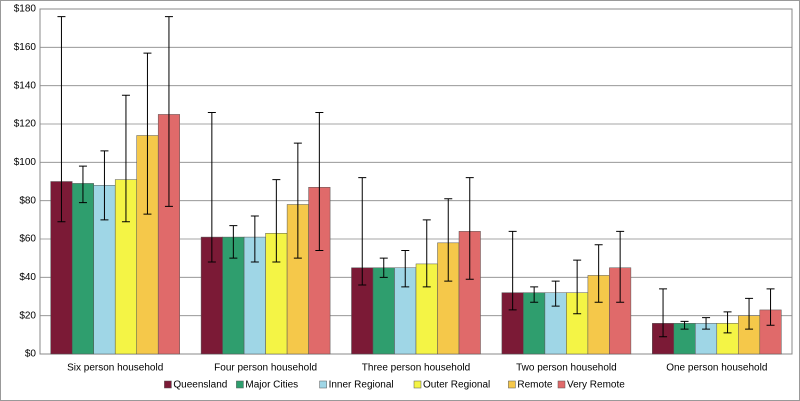 This screenshot has height=401, width=800. I want to click on y-tick-label: $0, so click(31, 354).